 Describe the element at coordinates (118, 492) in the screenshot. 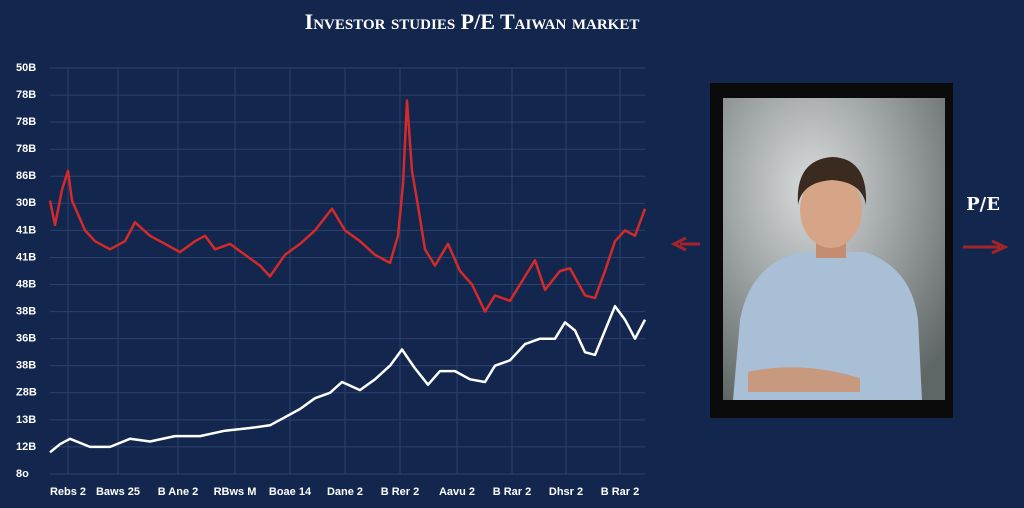

I see `x-tick-label: Baws 25` at that location.